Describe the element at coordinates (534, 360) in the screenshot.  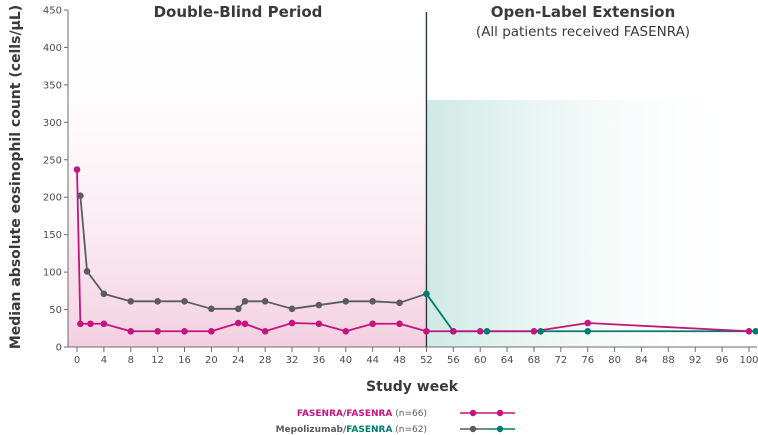
I see `x-tick-label: 68` at that location.